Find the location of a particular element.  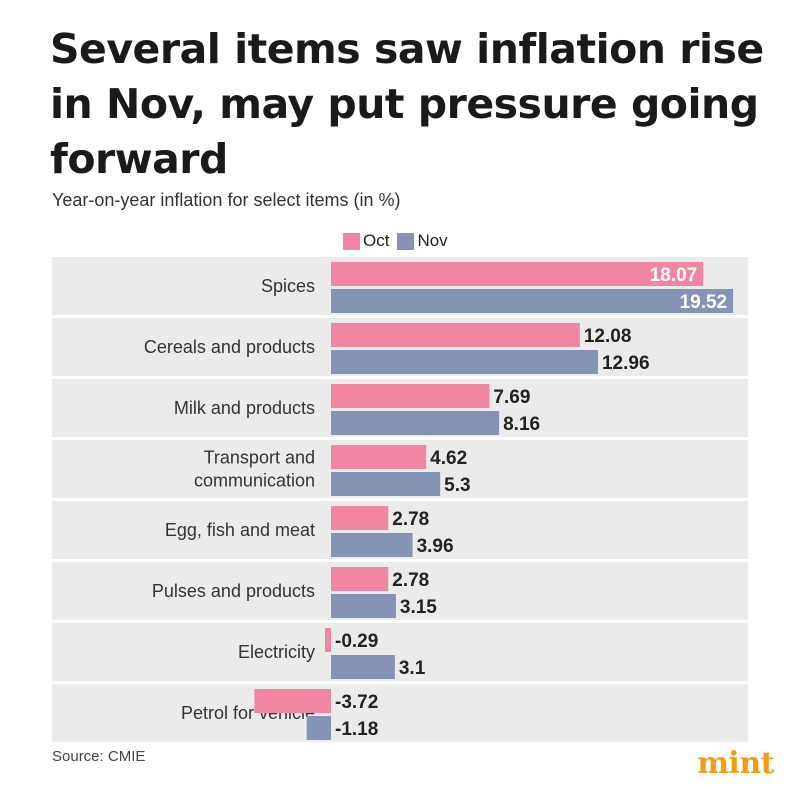

data-label-oct: 4.62 is located at coordinates (448, 458).